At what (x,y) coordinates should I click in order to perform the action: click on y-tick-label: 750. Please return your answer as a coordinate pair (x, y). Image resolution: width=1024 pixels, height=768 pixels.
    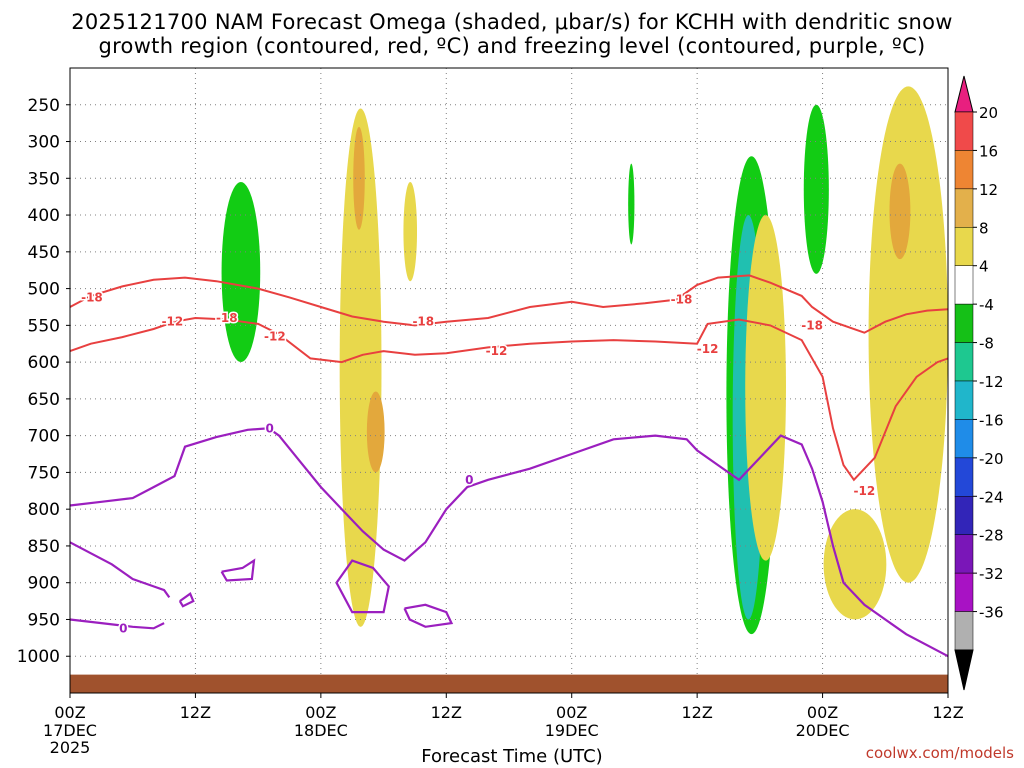
    Looking at the image, I should click on (44, 473).